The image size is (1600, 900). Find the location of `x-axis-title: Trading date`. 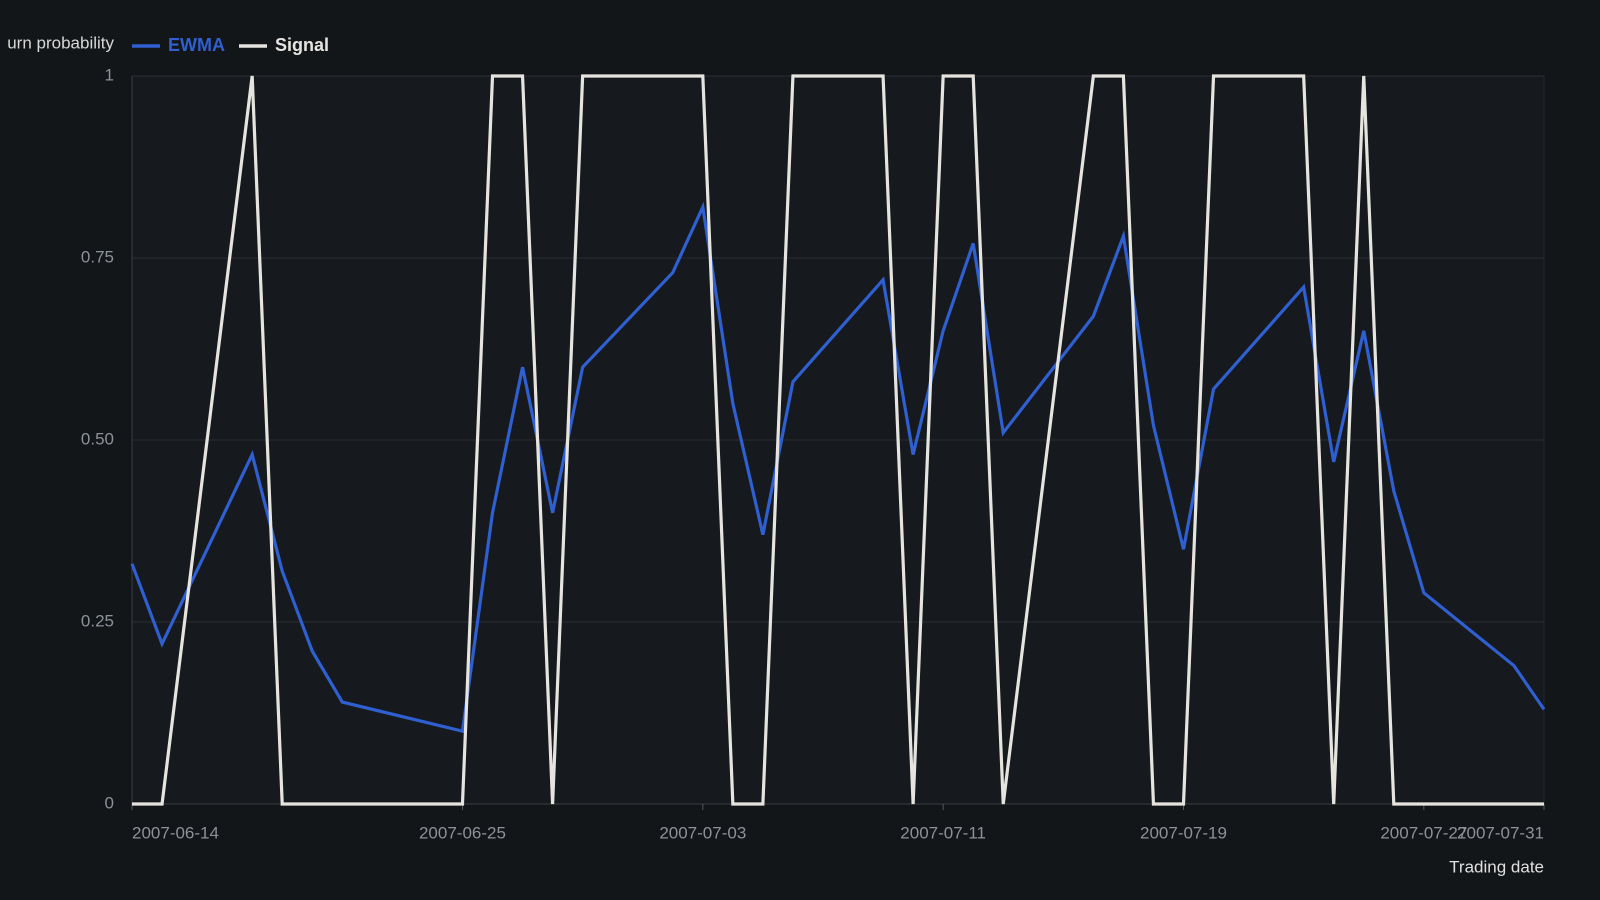

x-axis-title: Trading date is located at coordinates (1496, 866).